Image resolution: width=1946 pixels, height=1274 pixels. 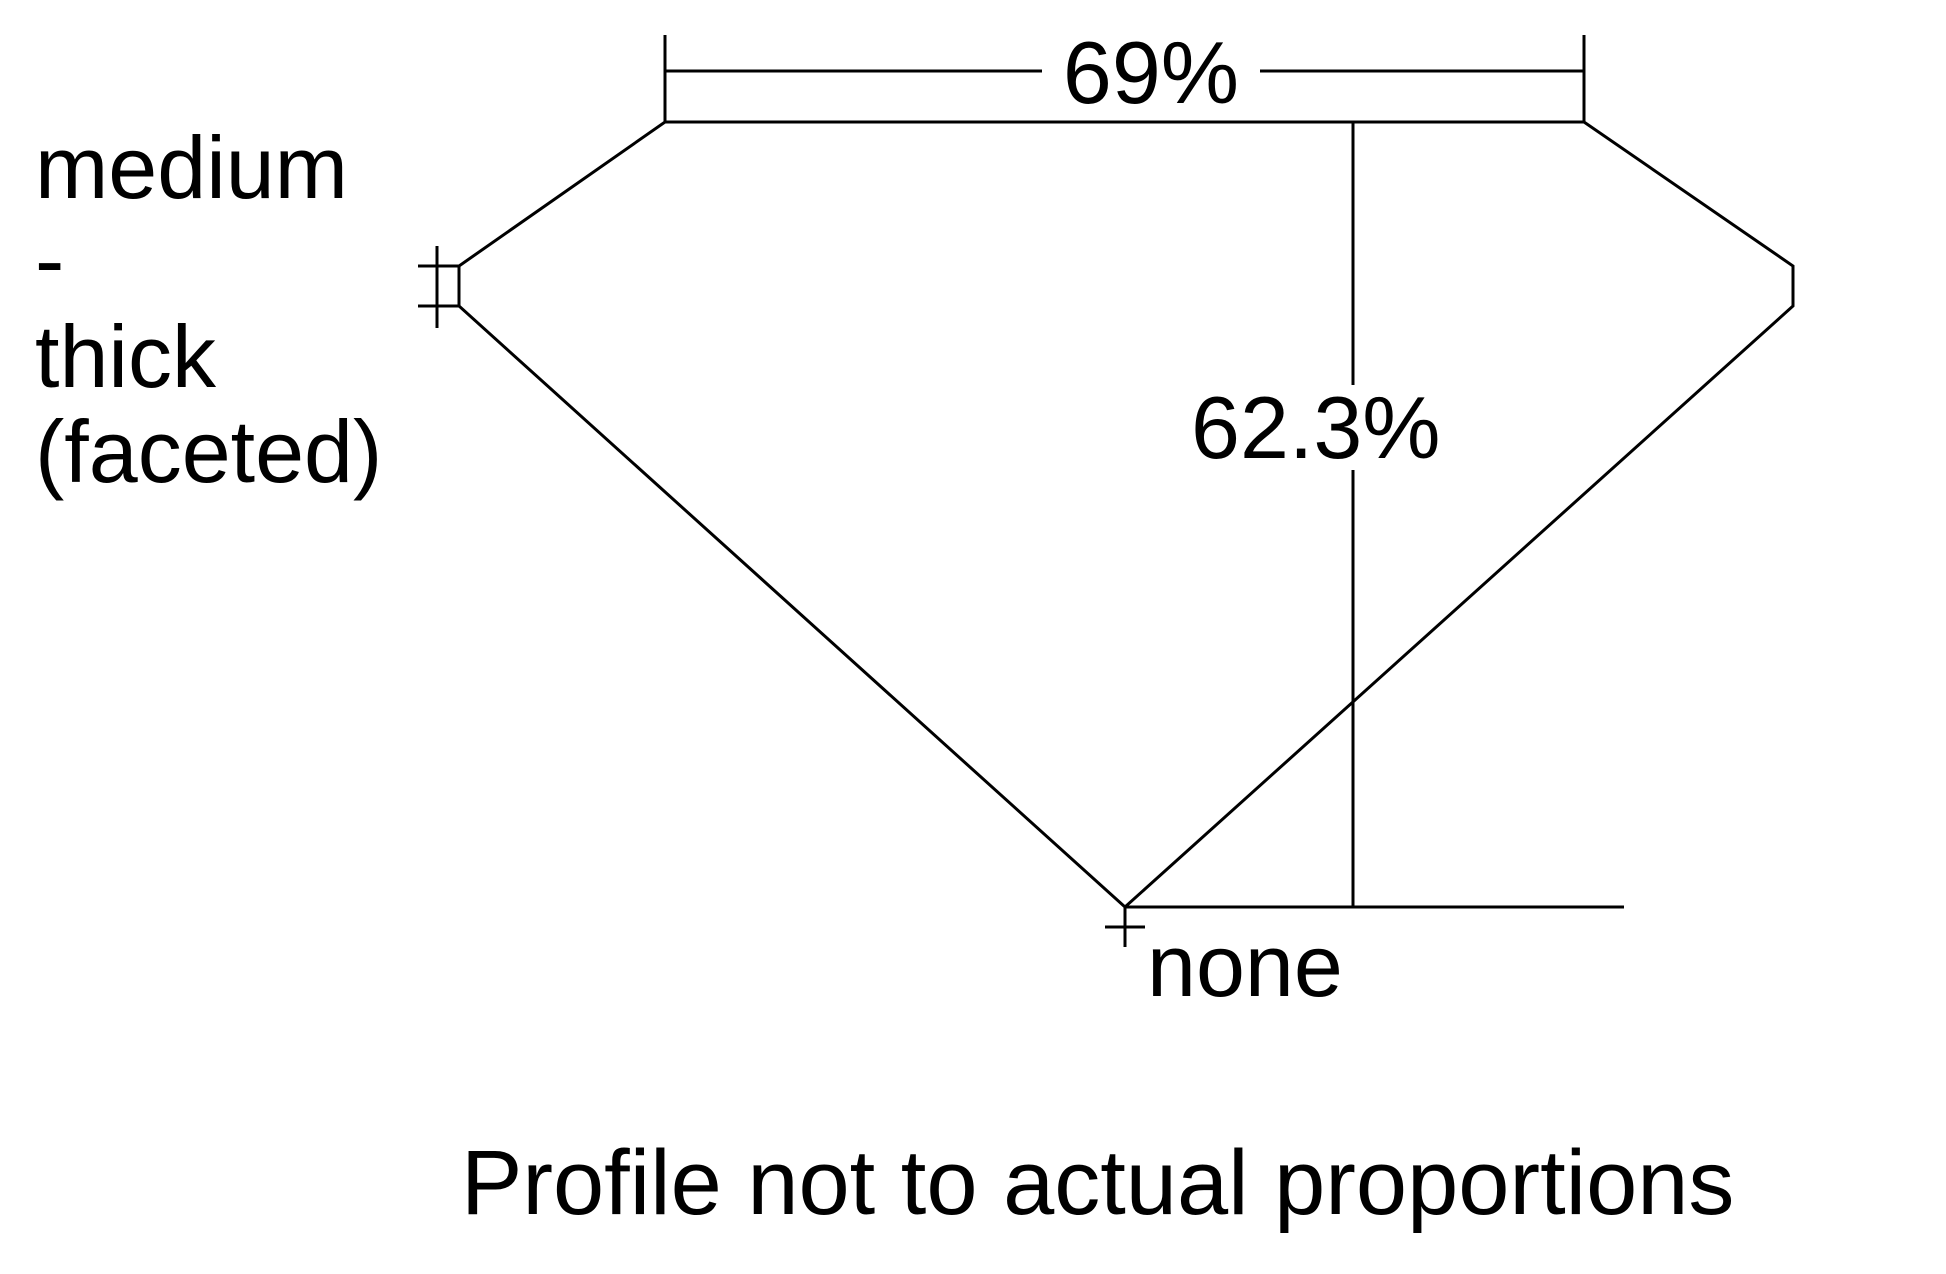 What do you see at coordinates (1245, 965) in the screenshot?
I see `culet-label: none` at bounding box center [1245, 965].